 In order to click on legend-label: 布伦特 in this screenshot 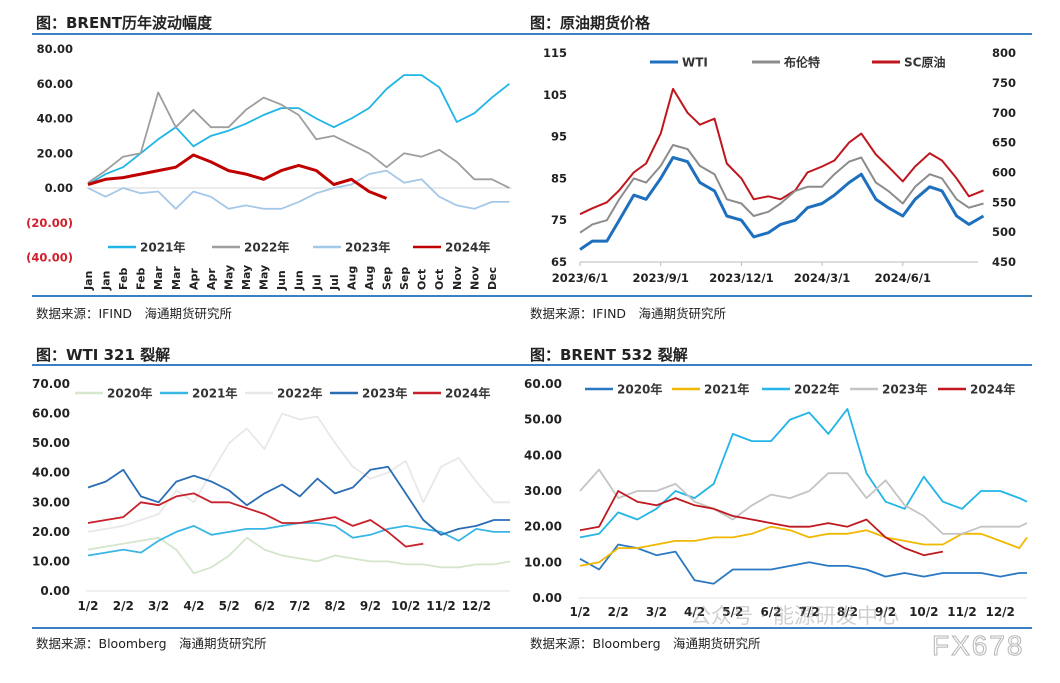, I will do `click(802, 62)`.